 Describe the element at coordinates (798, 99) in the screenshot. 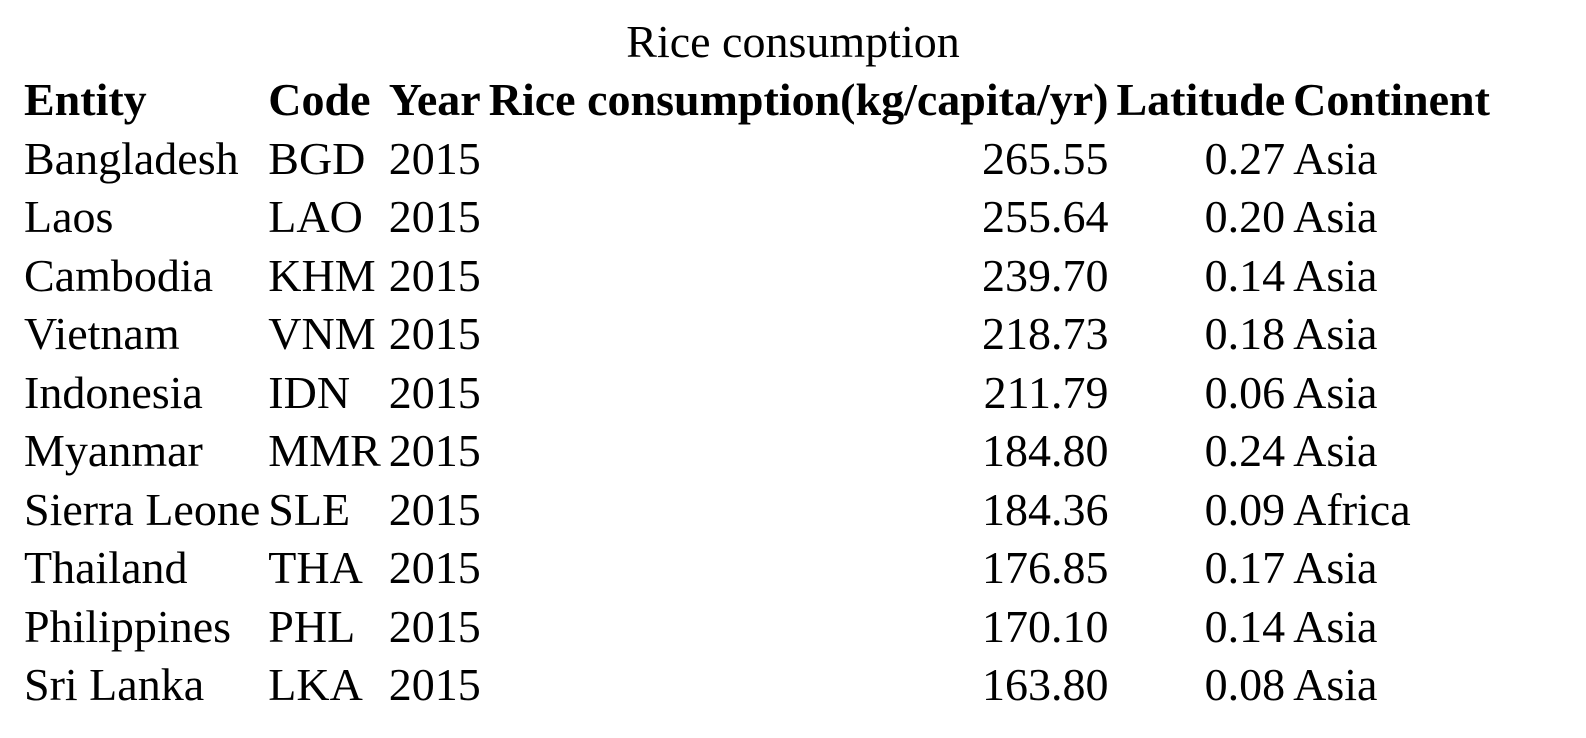

I see `column-header-rice-consumption: Rice consumption(kg/capita/yr)` at that location.